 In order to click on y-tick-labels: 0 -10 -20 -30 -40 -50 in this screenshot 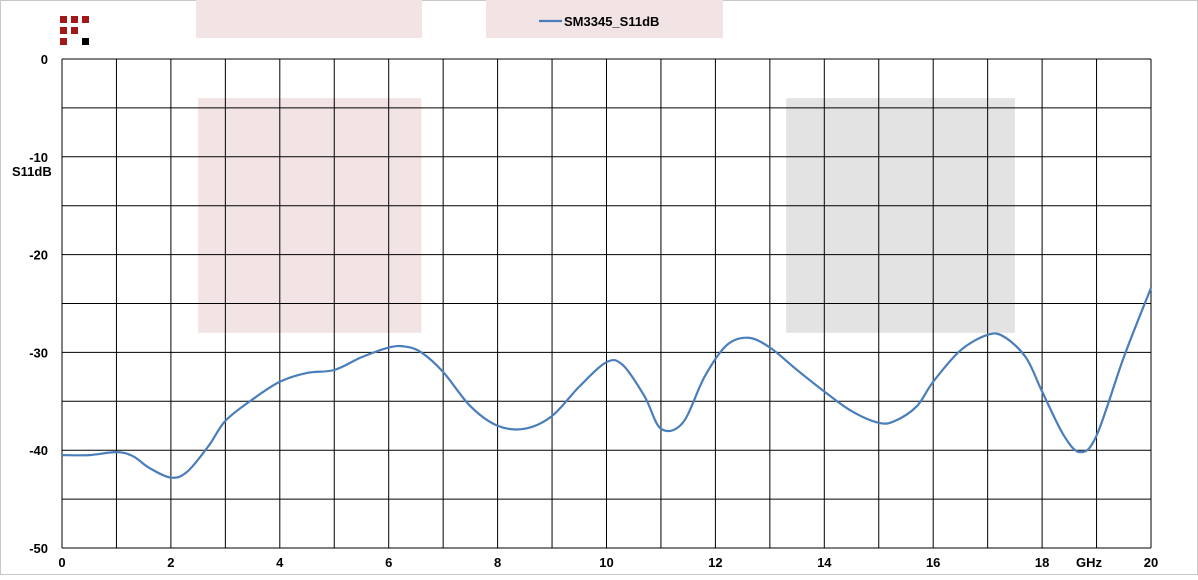, I will do `click(38, 304)`.